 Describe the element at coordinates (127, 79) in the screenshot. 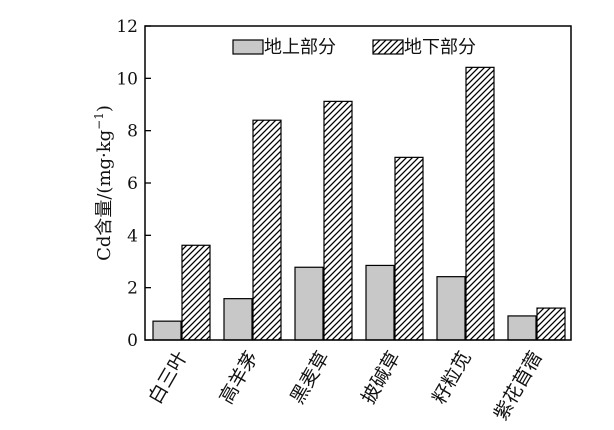

I see `y-tick-label: 10` at that location.